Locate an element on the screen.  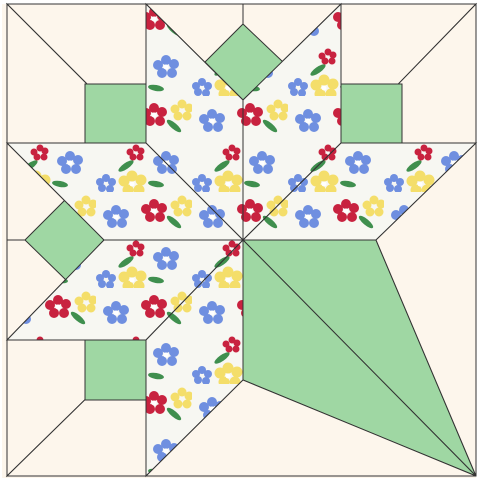
corner-bottom-left is located at coordinates (76, 408).